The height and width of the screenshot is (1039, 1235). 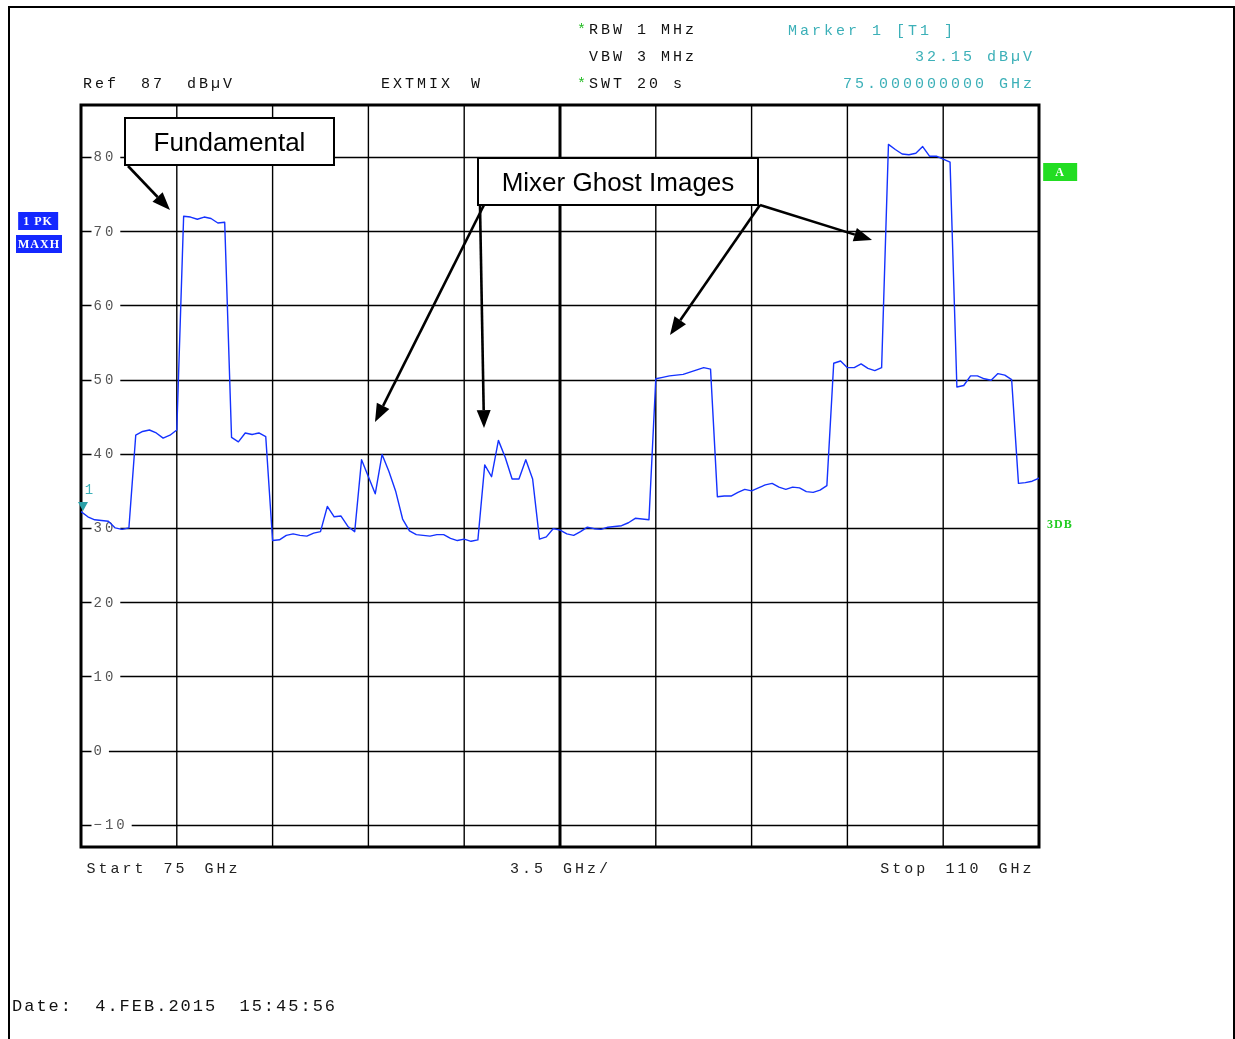 What do you see at coordinates (175, 1006) in the screenshot?
I see `text: Date: 4.FEB.2015 15:45:56` at bounding box center [175, 1006].